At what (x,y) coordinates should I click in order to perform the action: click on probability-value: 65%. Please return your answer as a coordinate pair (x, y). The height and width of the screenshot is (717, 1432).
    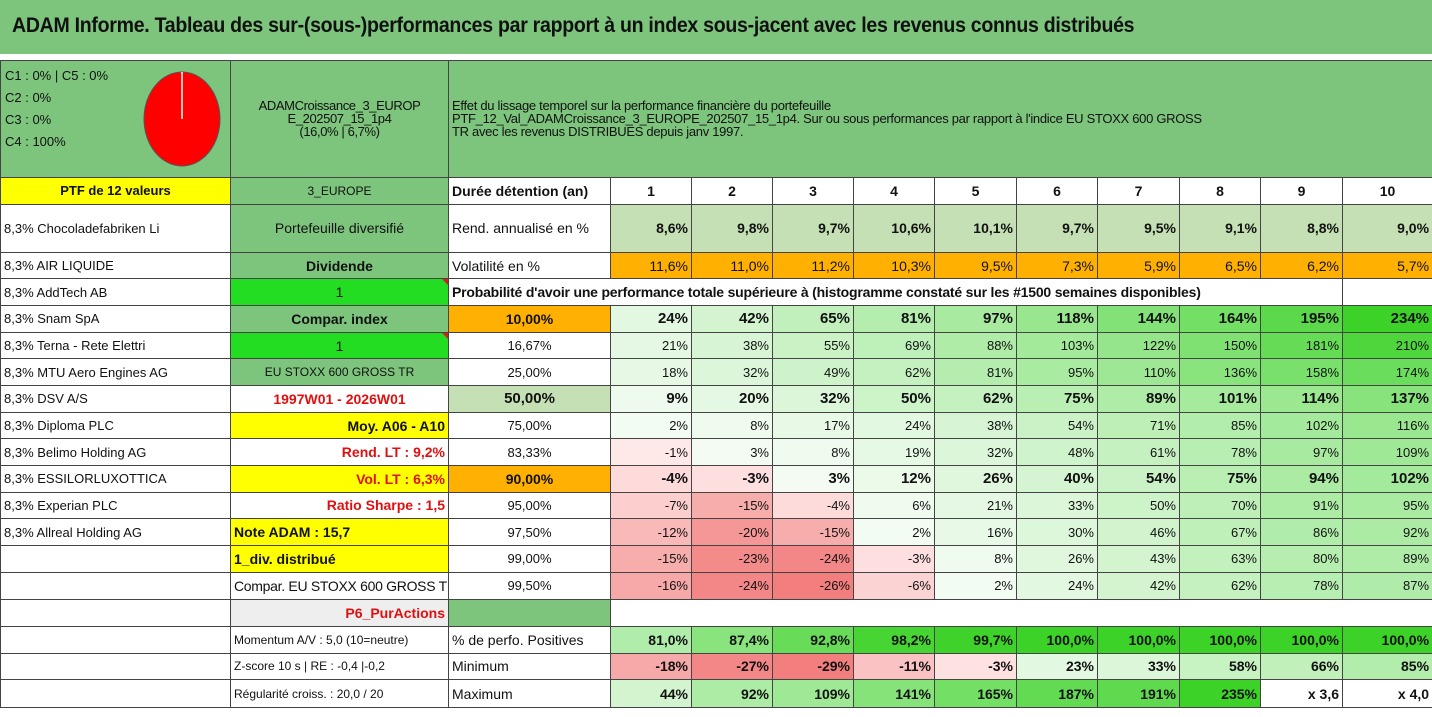
    Looking at the image, I should click on (813, 319).